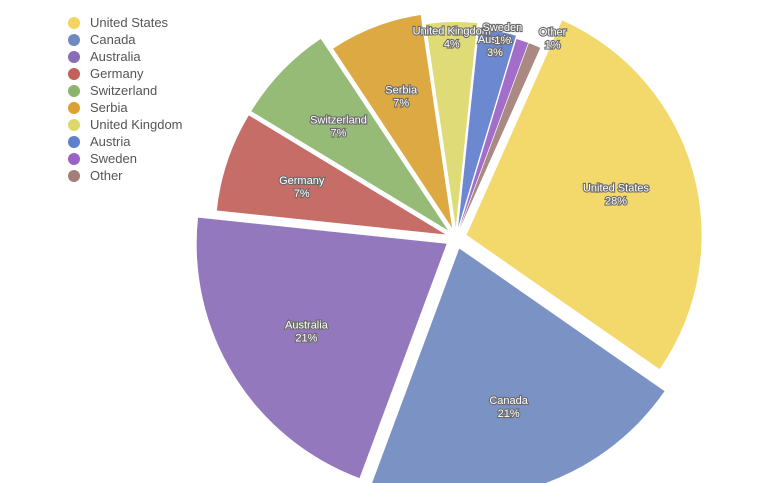 This screenshot has width=768, height=483. I want to click on slice-label-name: Canada, so click(508, 401).